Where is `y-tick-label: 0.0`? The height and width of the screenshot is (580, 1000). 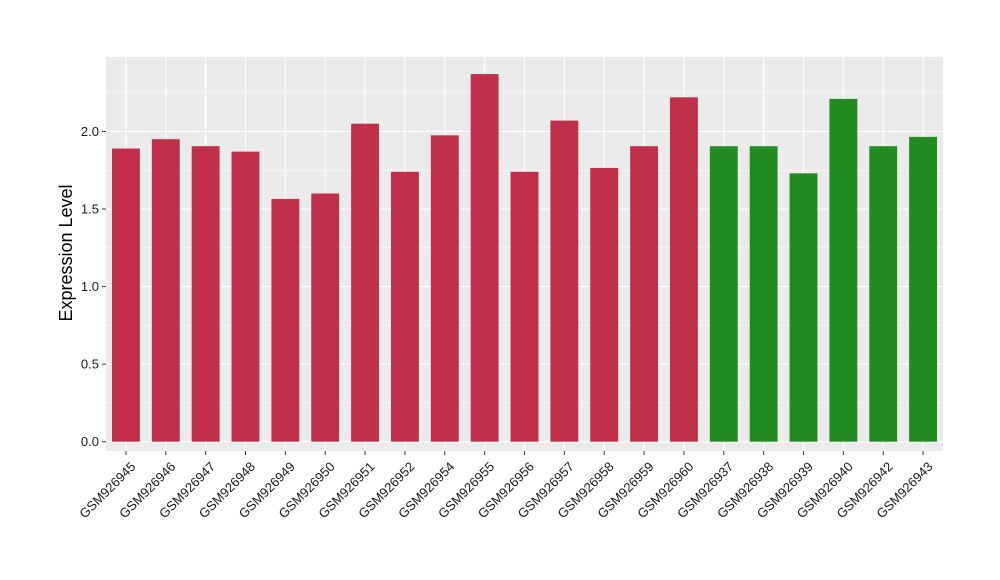 y-tick-label: 0.0 is located at coordinates (90, 441).